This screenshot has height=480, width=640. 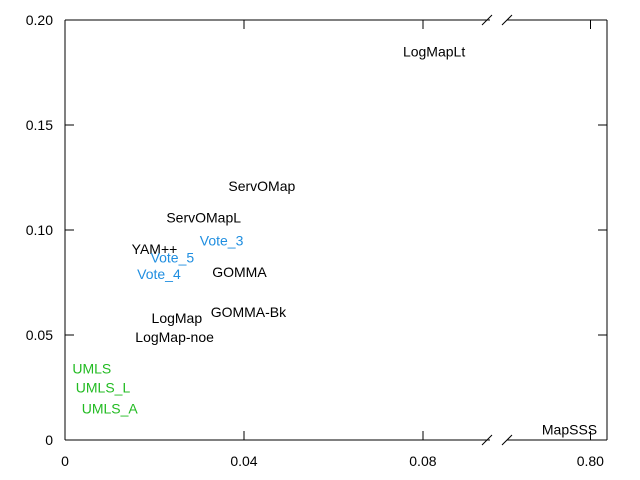 What do you see at coordinates (91, 369) in the screenshot?
I see `point-label: UMLS` at bounding box center [91, 369].